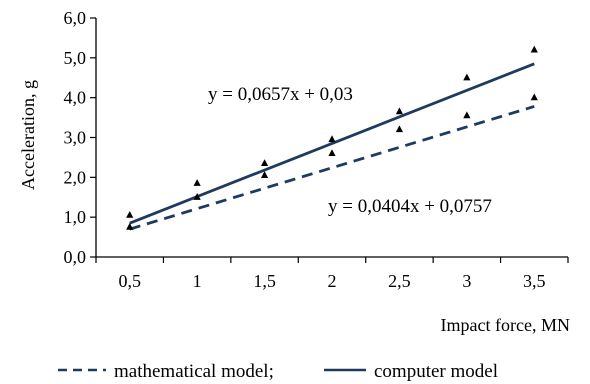 The width and height of the screenshot is (590, 384). Describe the element at coordinates (264, 281) in the screenshot. I see `x-tick-label: 1,5` at that location.